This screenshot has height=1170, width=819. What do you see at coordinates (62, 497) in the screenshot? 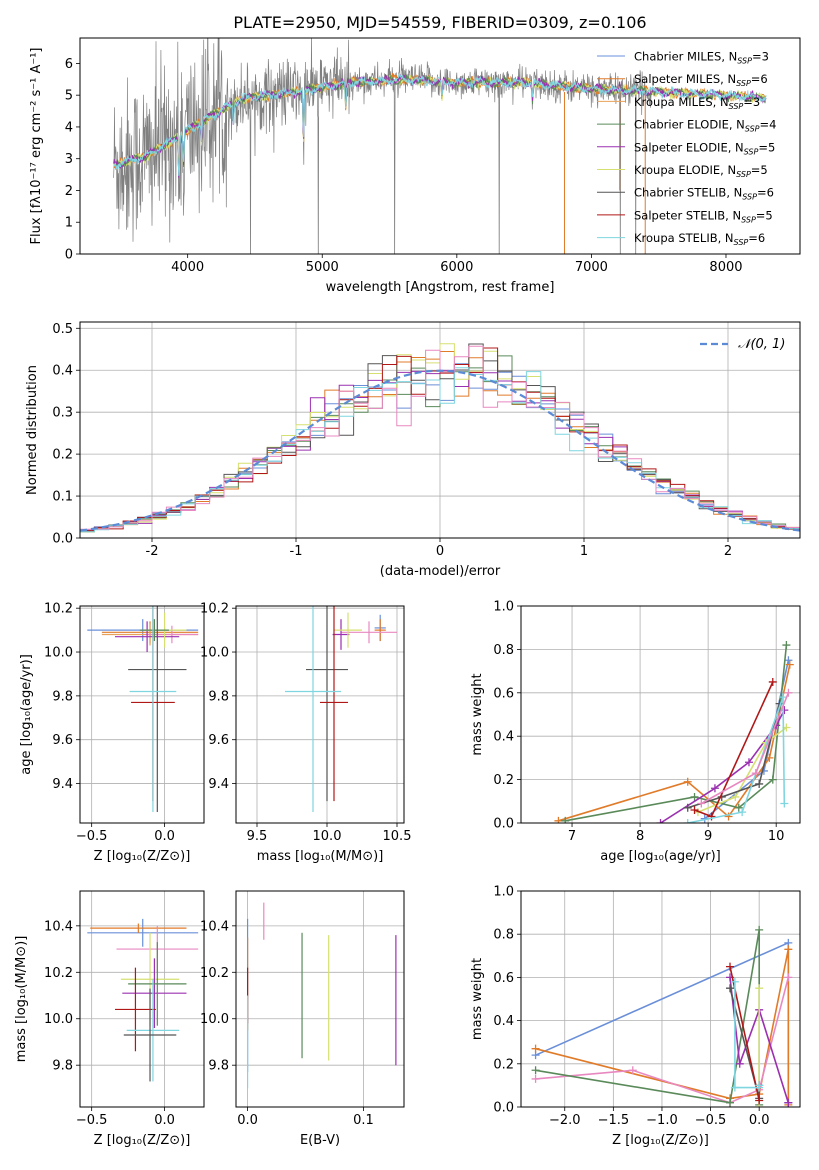
I see `y-tick-label: 0.1` at bounding box center [62, 497].